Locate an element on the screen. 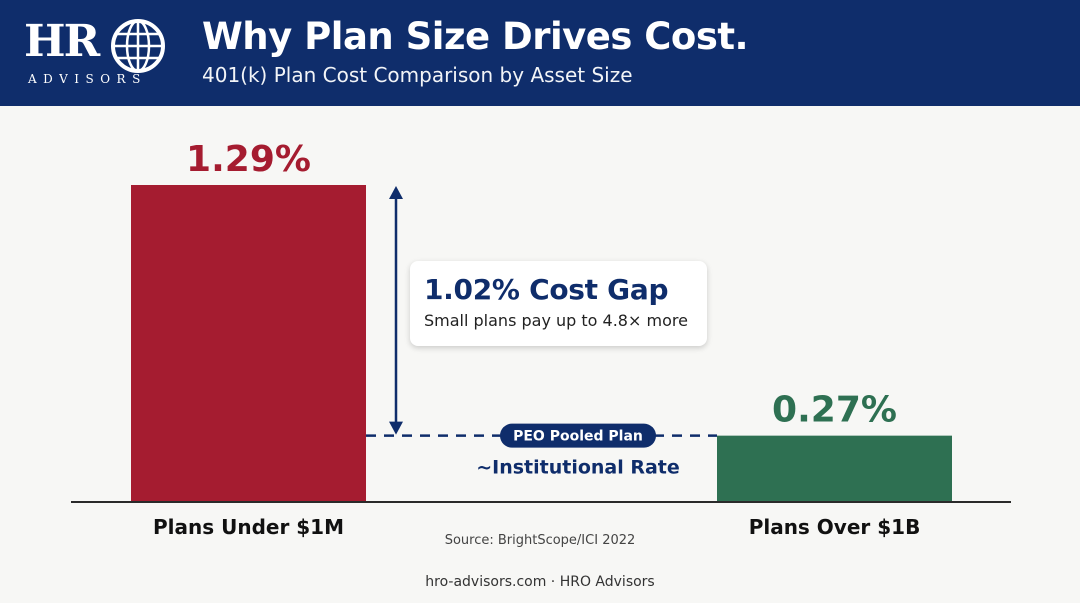  cost-gap-title: 1.02% Cost Gap is located at coordinates (546, 289).